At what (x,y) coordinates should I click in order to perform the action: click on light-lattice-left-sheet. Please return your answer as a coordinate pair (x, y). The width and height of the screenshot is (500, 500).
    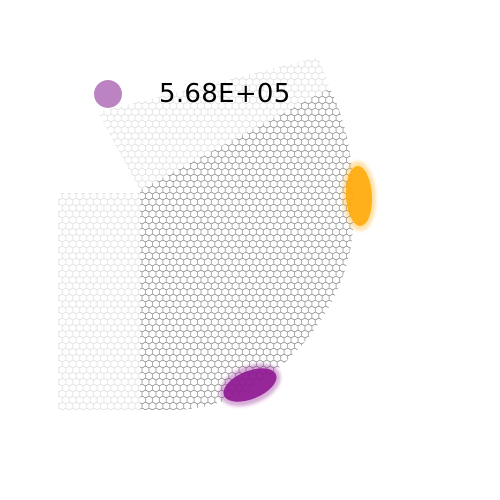
    Looking at the image, I should click on (99, 301).